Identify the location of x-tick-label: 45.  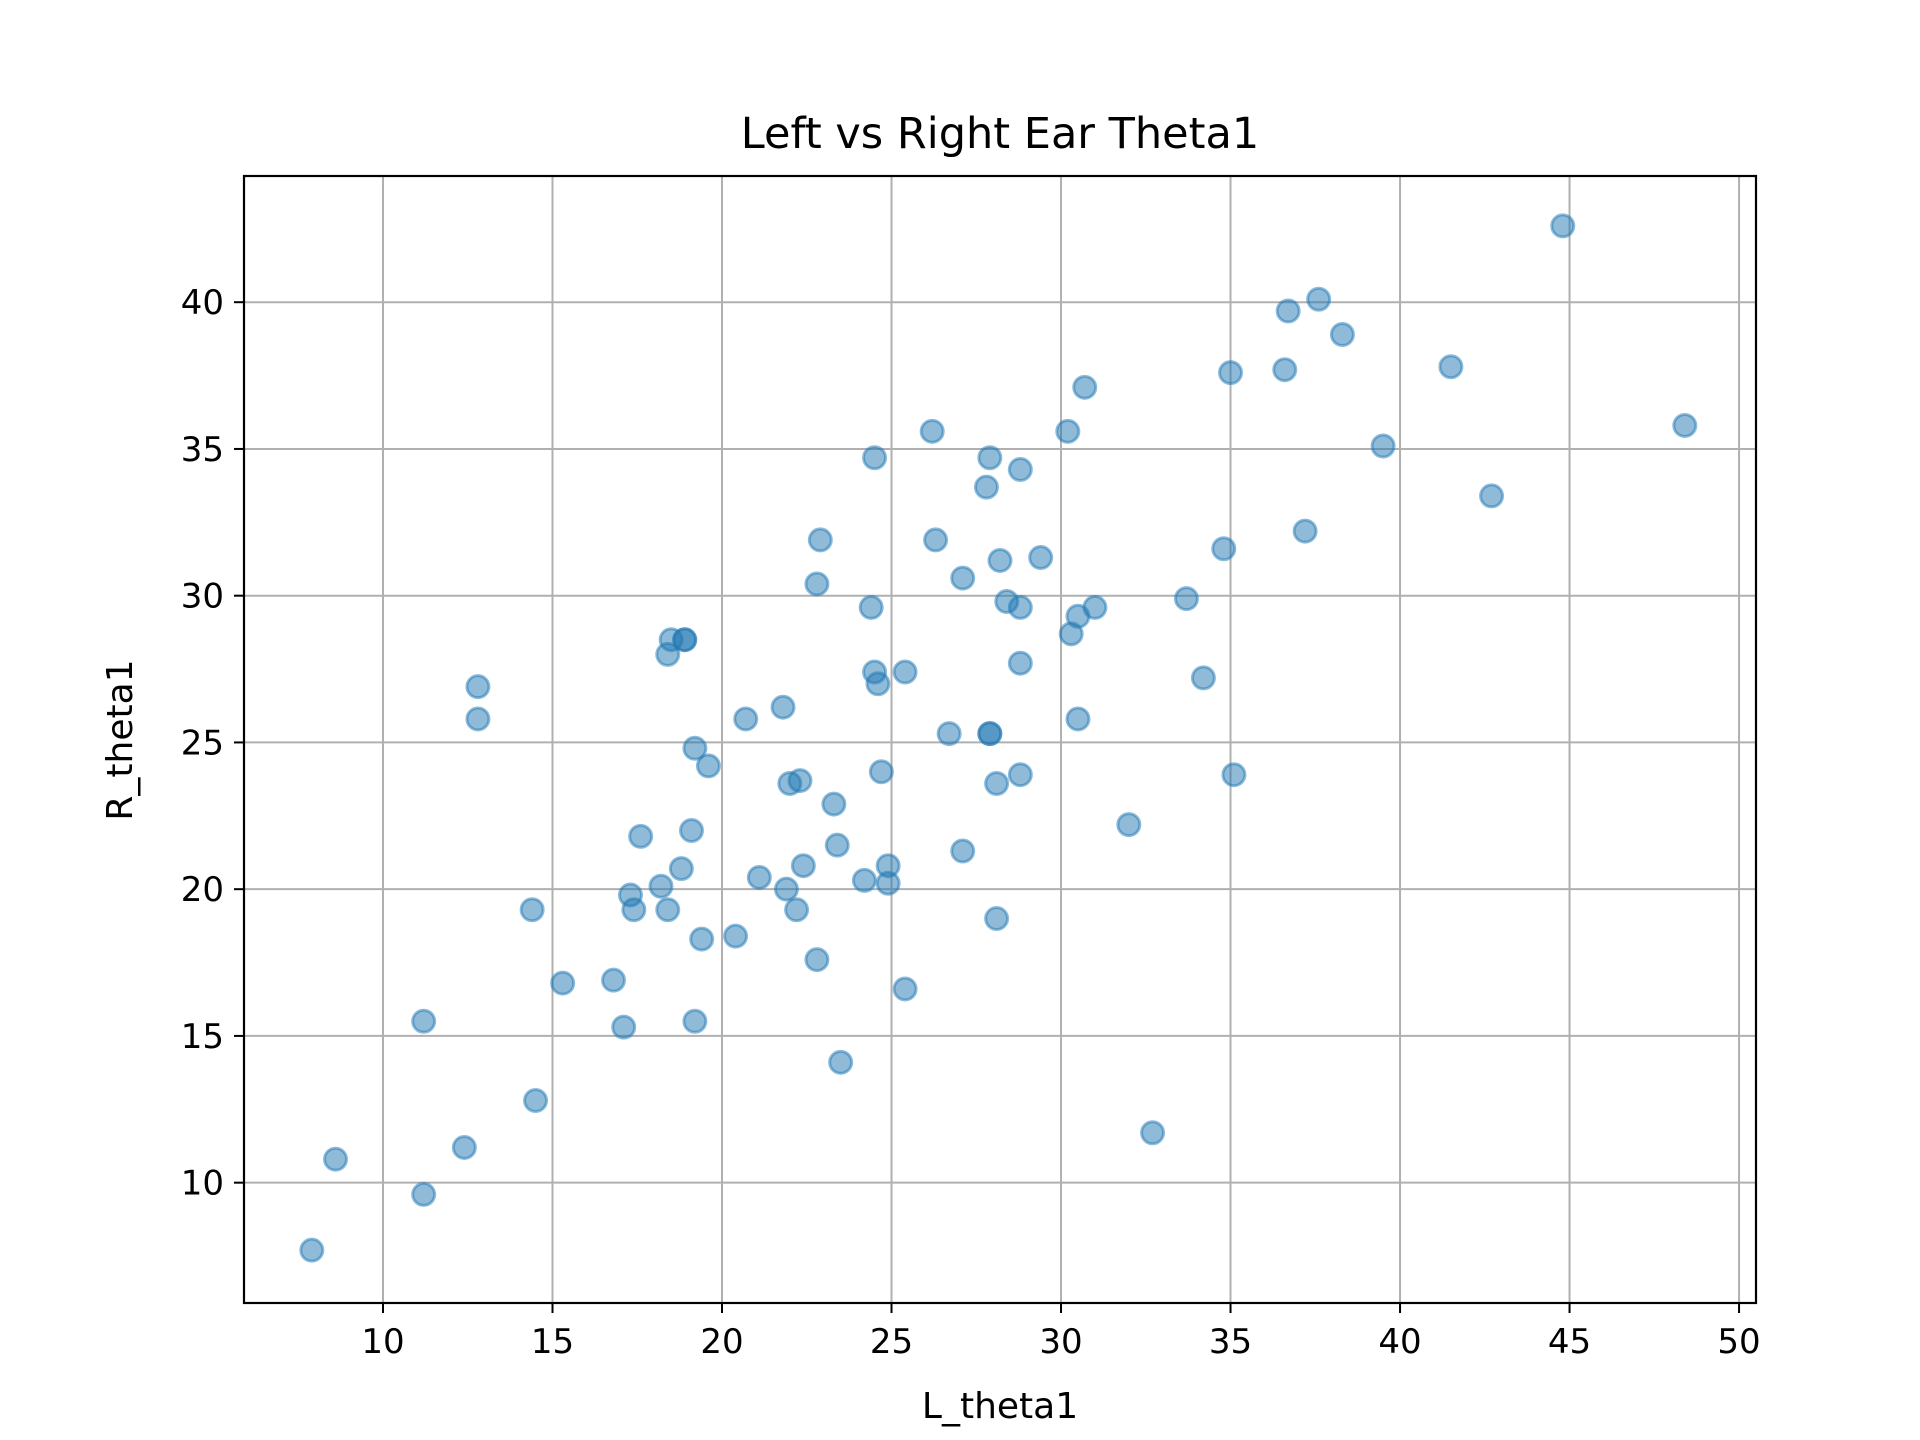
(1569, 1342).